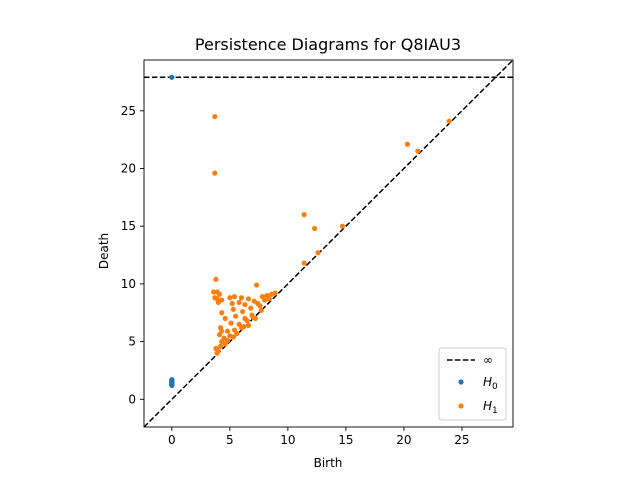  I want to click on legend-infinity-label: ∞, so click(488, 360).